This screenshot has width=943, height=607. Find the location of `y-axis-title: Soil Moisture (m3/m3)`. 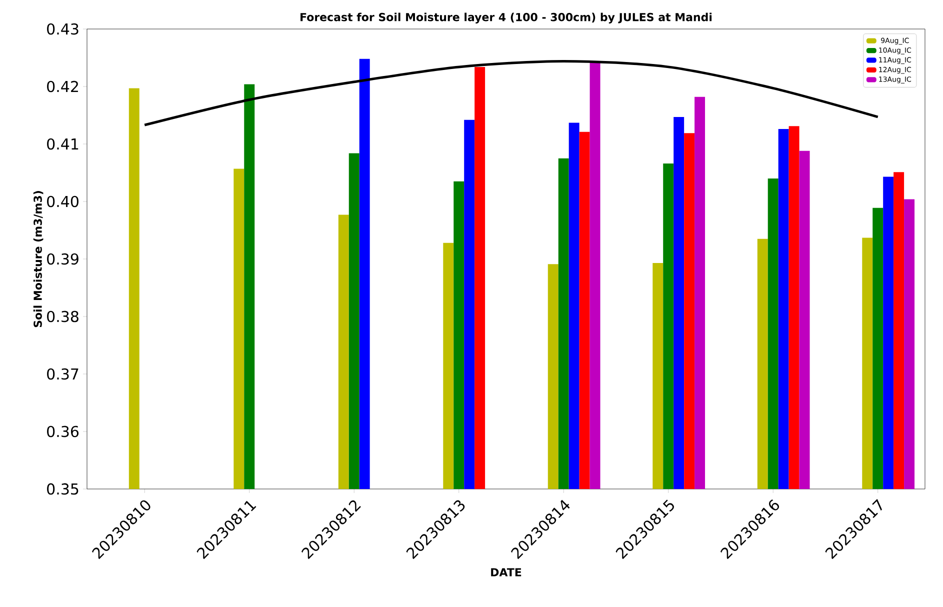

y-axis-title: Soil Moisture (m3/m3) is located at coordinates (38, 259).